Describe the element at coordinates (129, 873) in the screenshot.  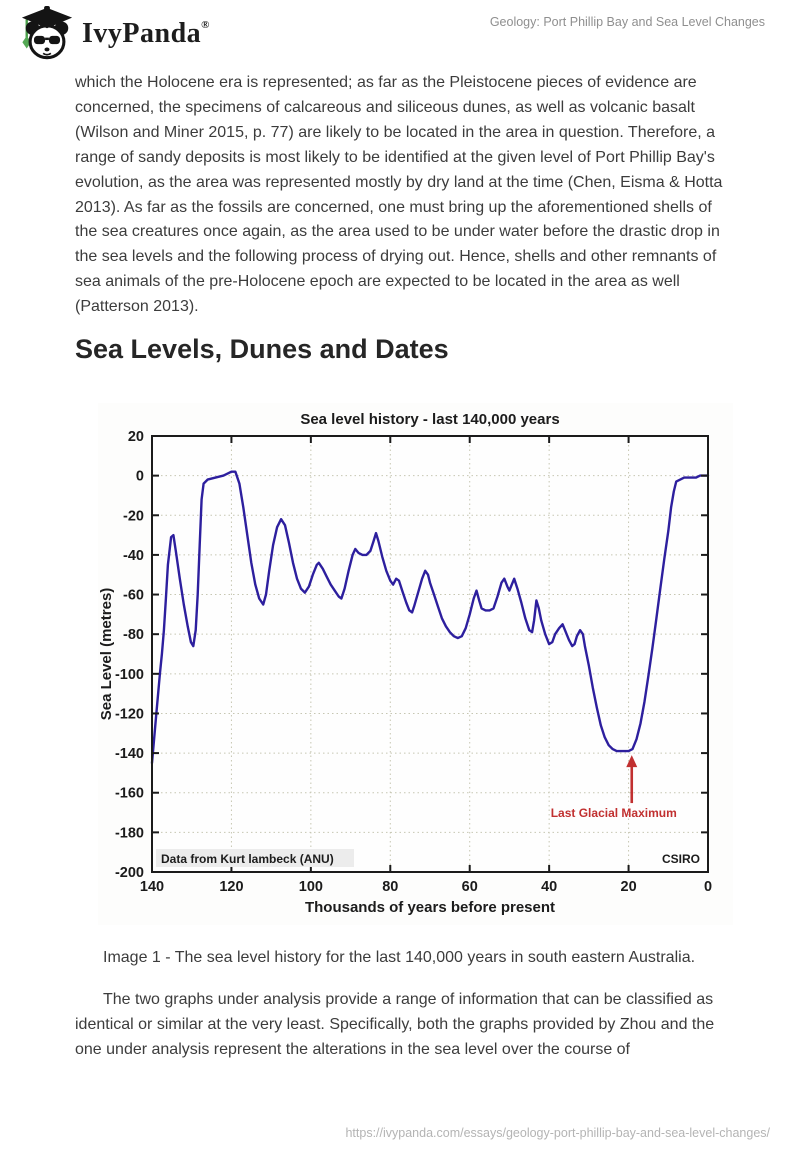
I see `y-tick-label: -200` at that location.